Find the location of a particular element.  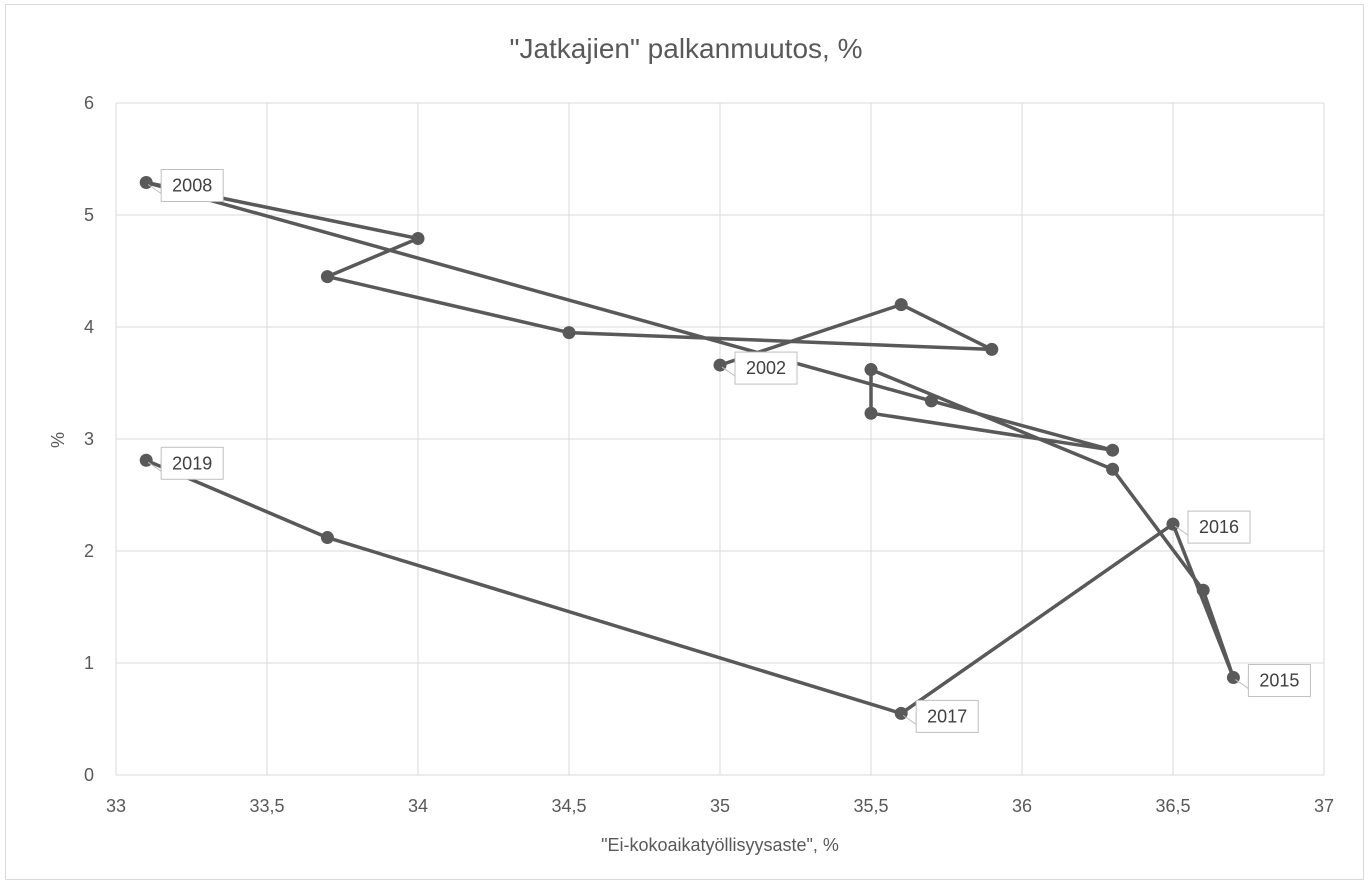

x-axis-ticks: 33 33,5 34 34,5 35 35,5 36 36,5 37 is located at coordinates (720, 806).